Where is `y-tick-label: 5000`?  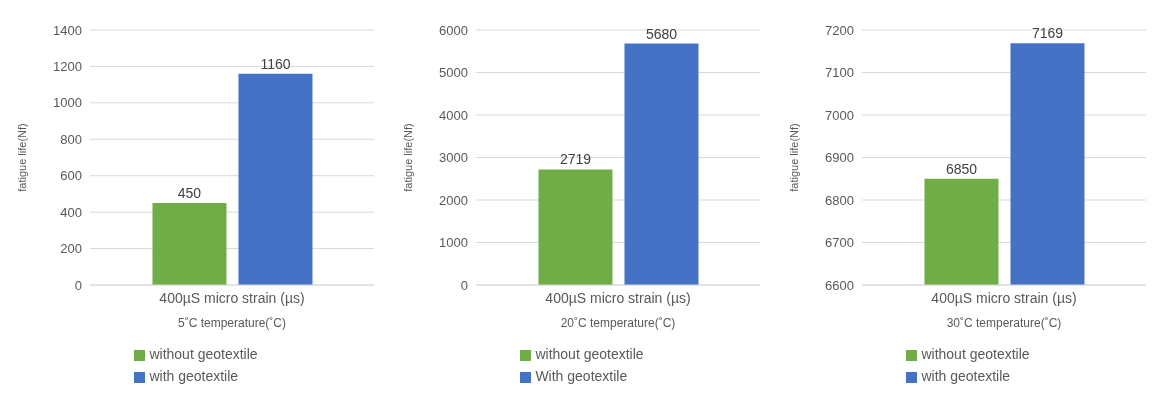 y-tick-label: 5000 is located at coordinates (453, 73).